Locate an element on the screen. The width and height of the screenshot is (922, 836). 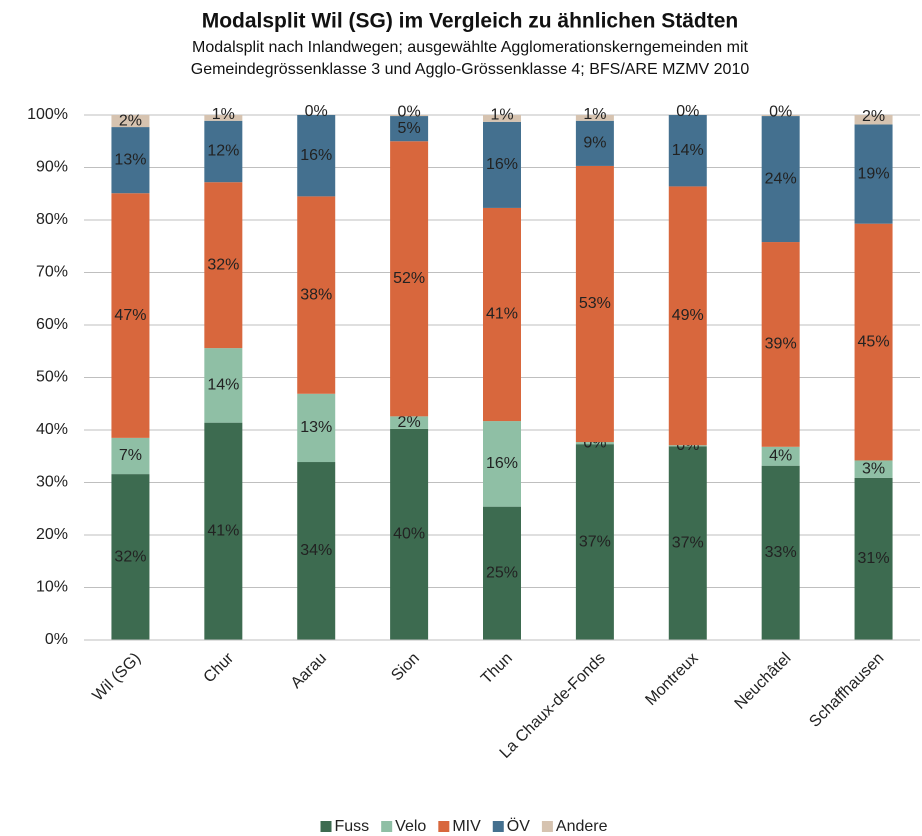
y-tick-label: 100% is located at coordinates (47, 114).